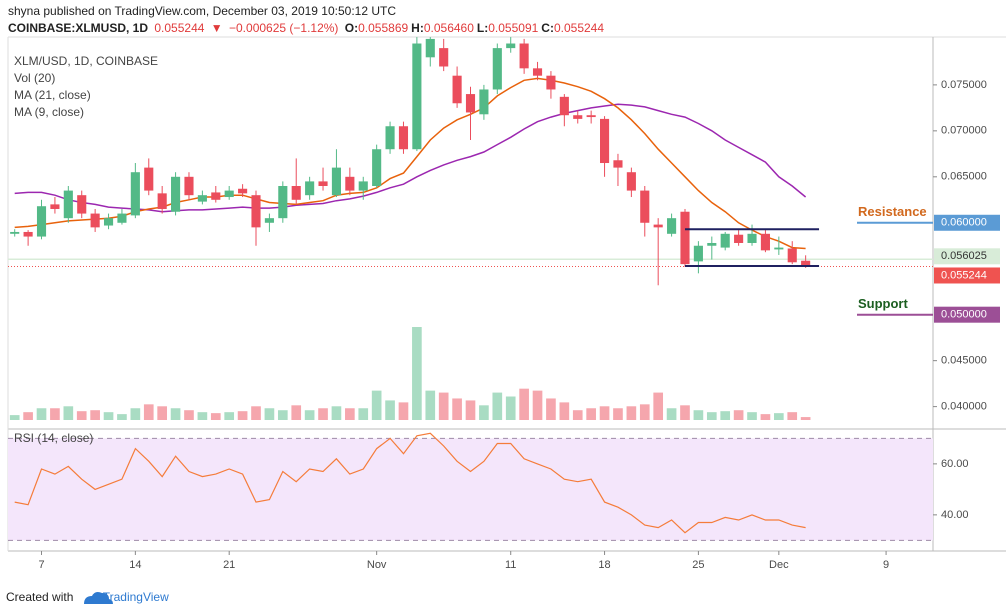 The height and width of the screenshot is (615, 1006). I want to click on ohlc-value: 0.055869, so click(383, 28).